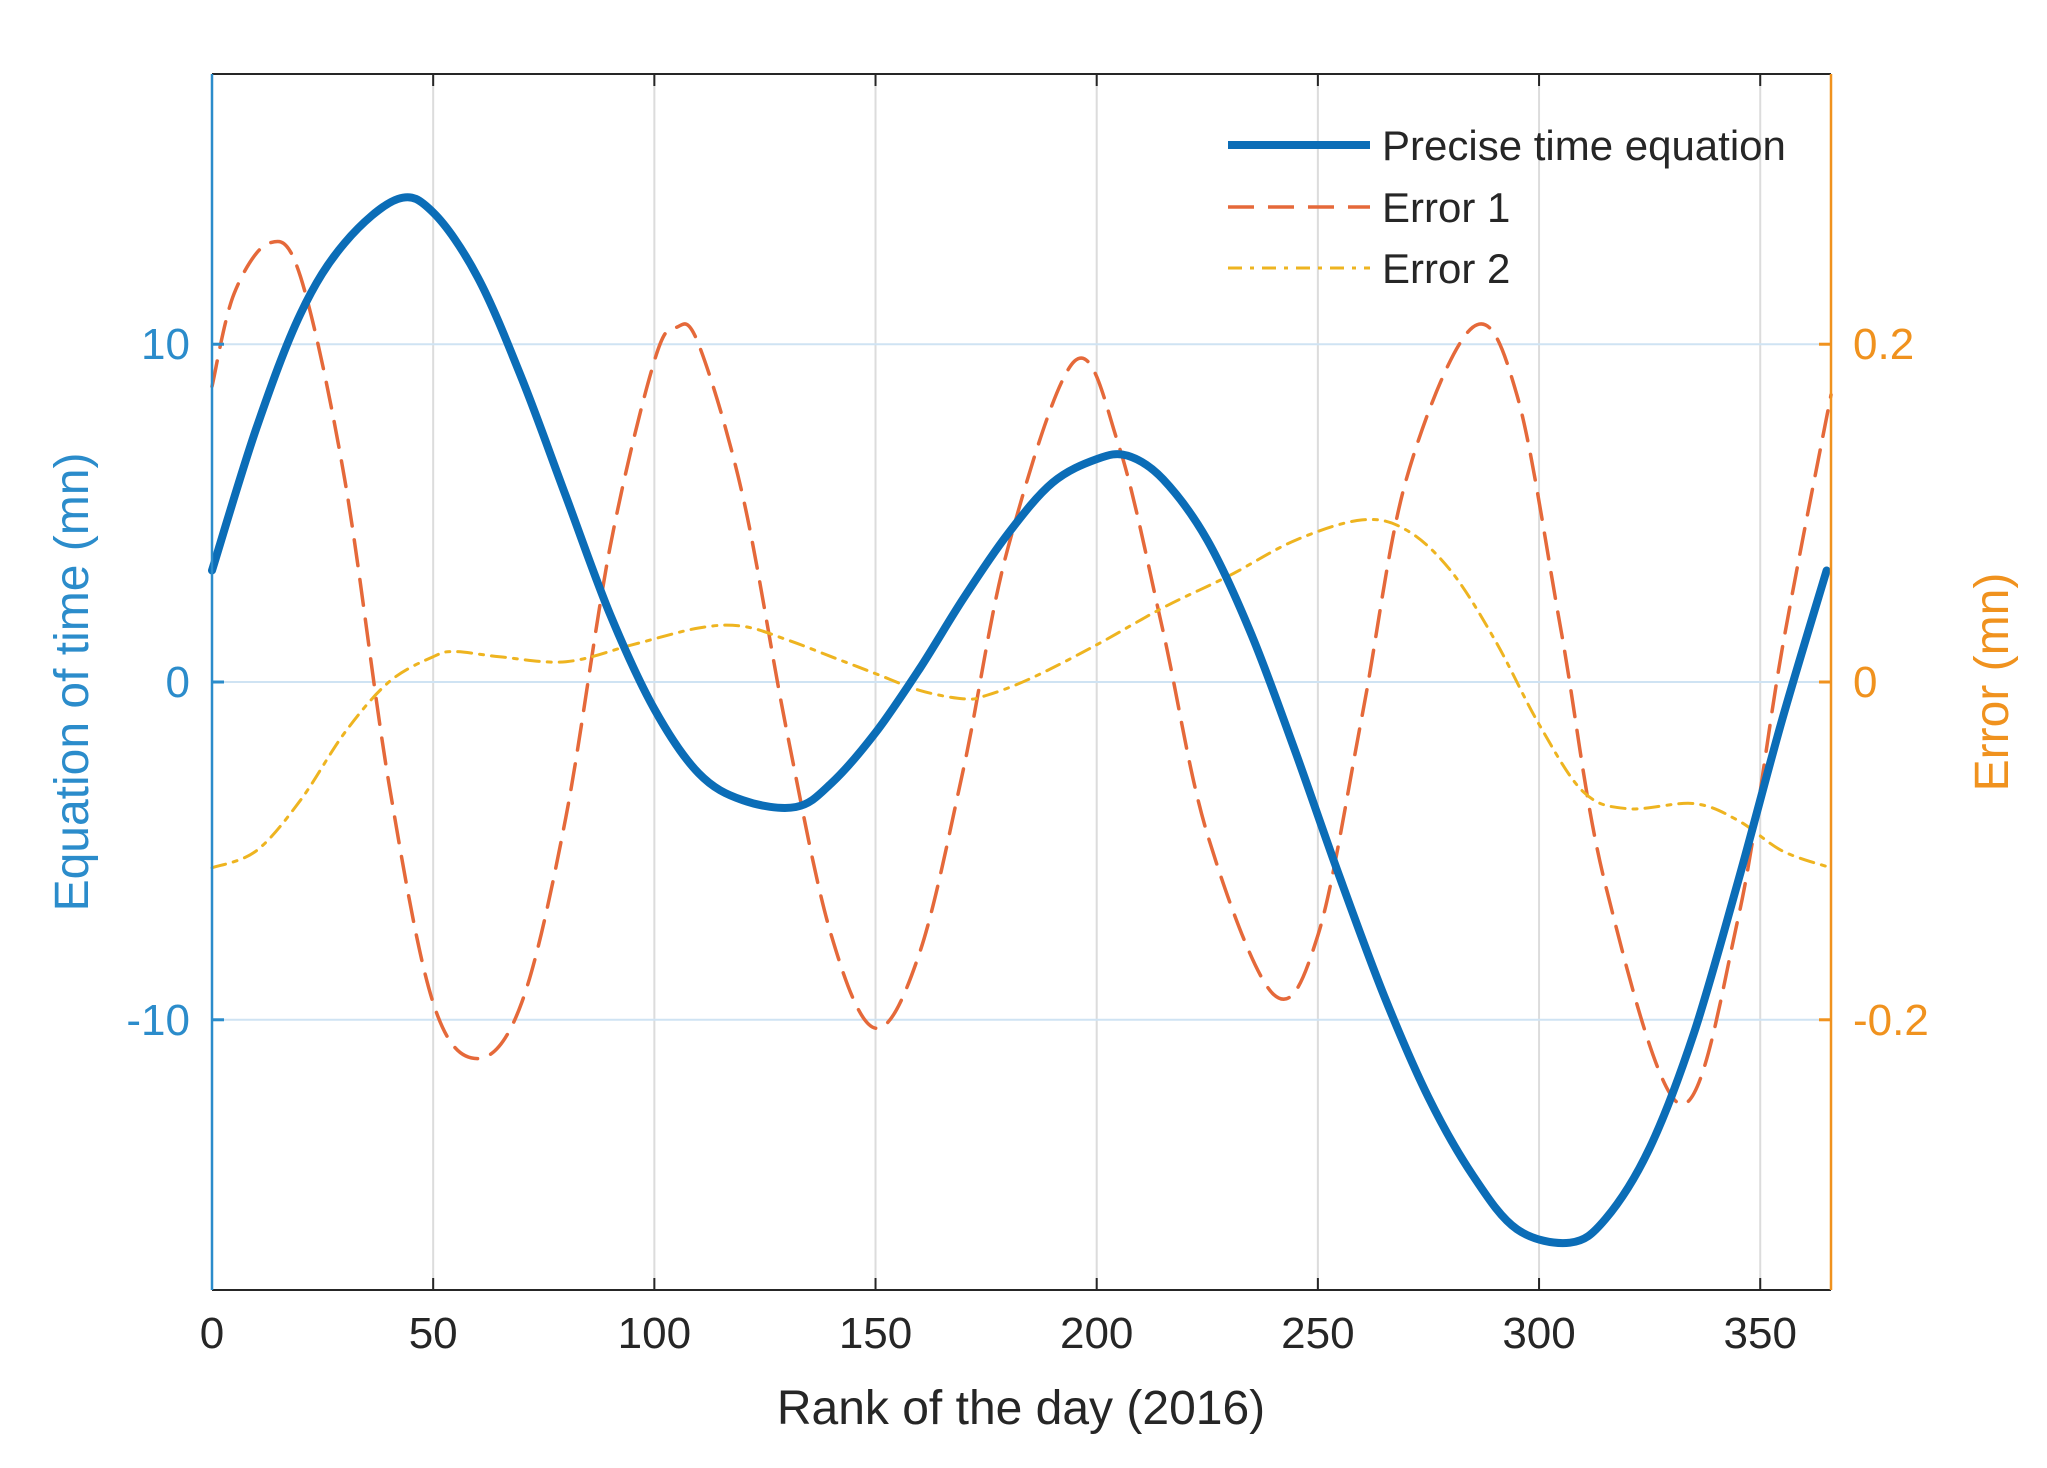 The image size is (2047, 1468). What do you see at coordinates (165, 344) in the screenshot?
I see `y-tick-label-left: 10` at bounding box center [165, 344].